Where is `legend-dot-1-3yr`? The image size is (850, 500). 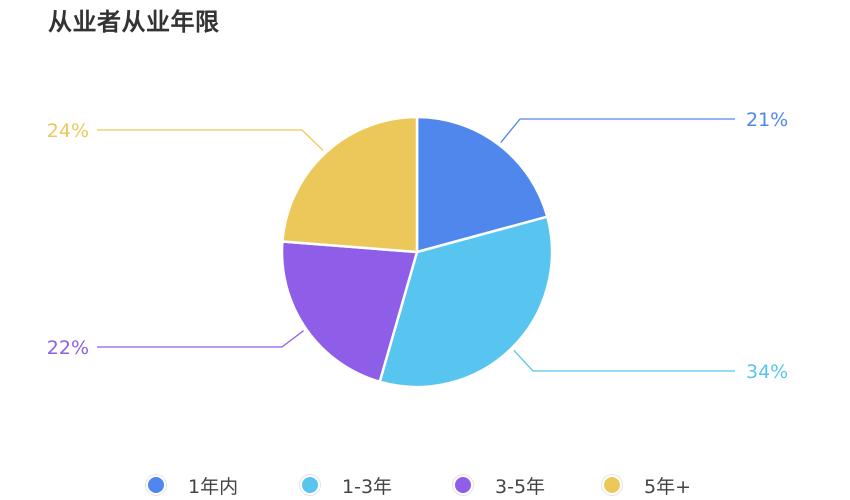 legend-dot-1-3yr is located at coordinates (310, 485).